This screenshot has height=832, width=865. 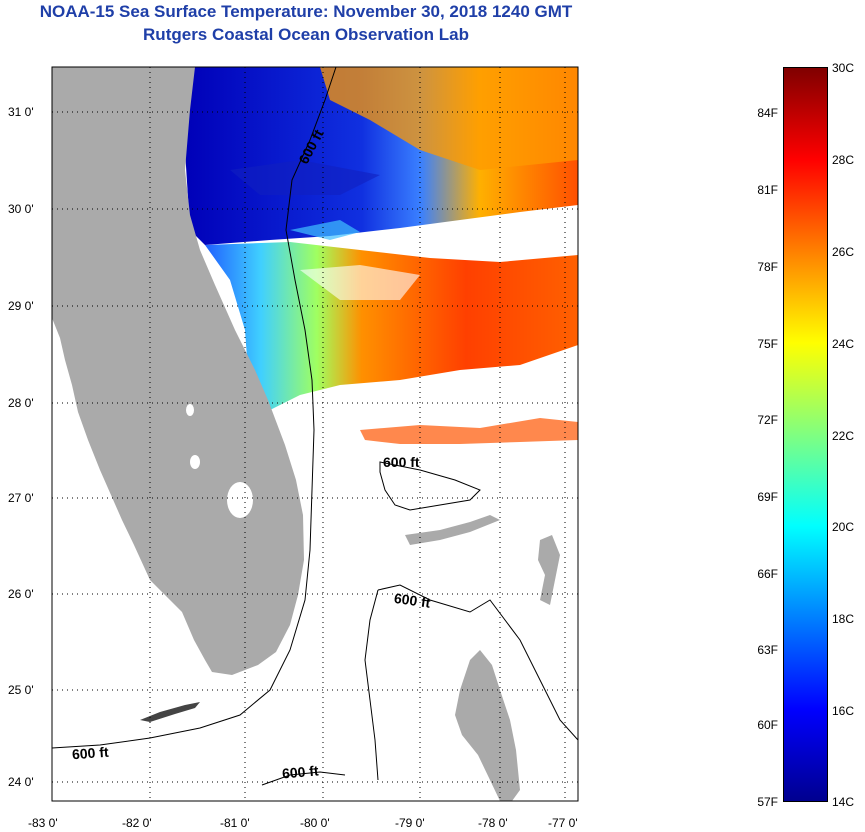 I want to click on abaco-island, so click(x=549, y=570).